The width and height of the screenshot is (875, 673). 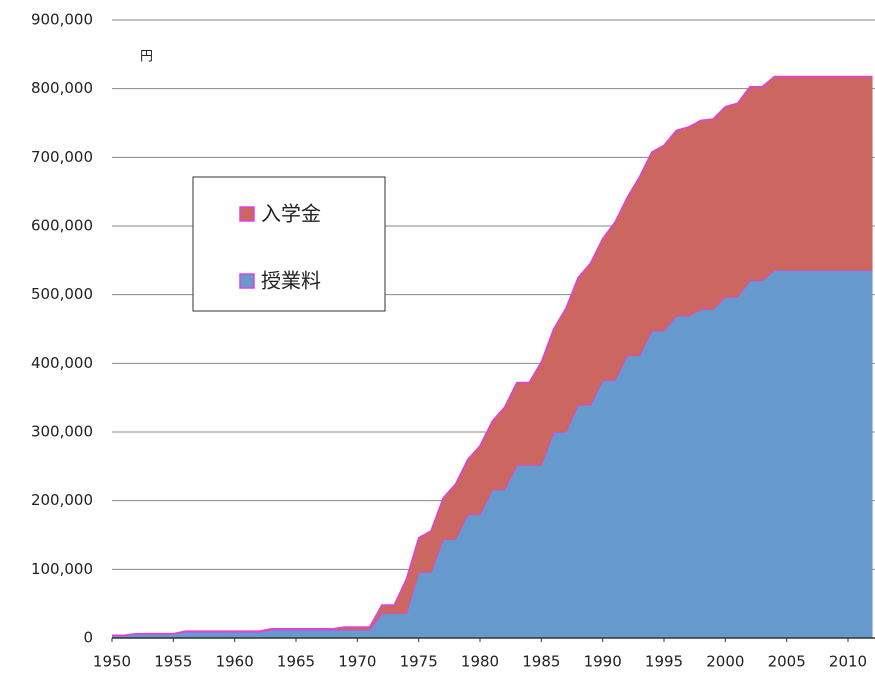 I want to click on x-tick-label: 1990, so click(x=603, y=662).